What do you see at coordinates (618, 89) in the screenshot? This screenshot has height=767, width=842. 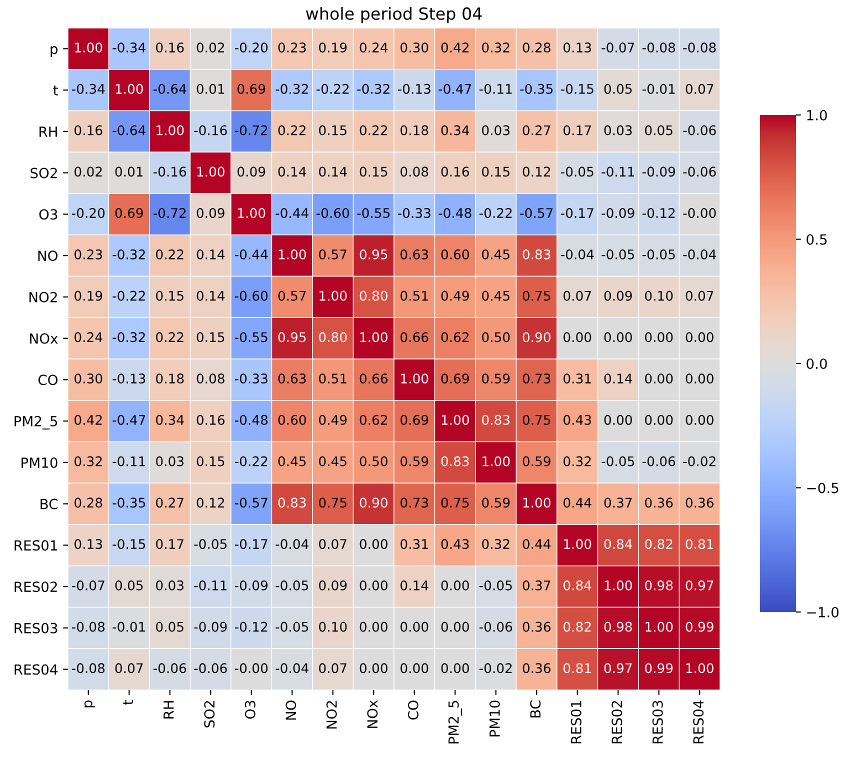 I see `data-label: 0.05` at bounding box center [618, 89].